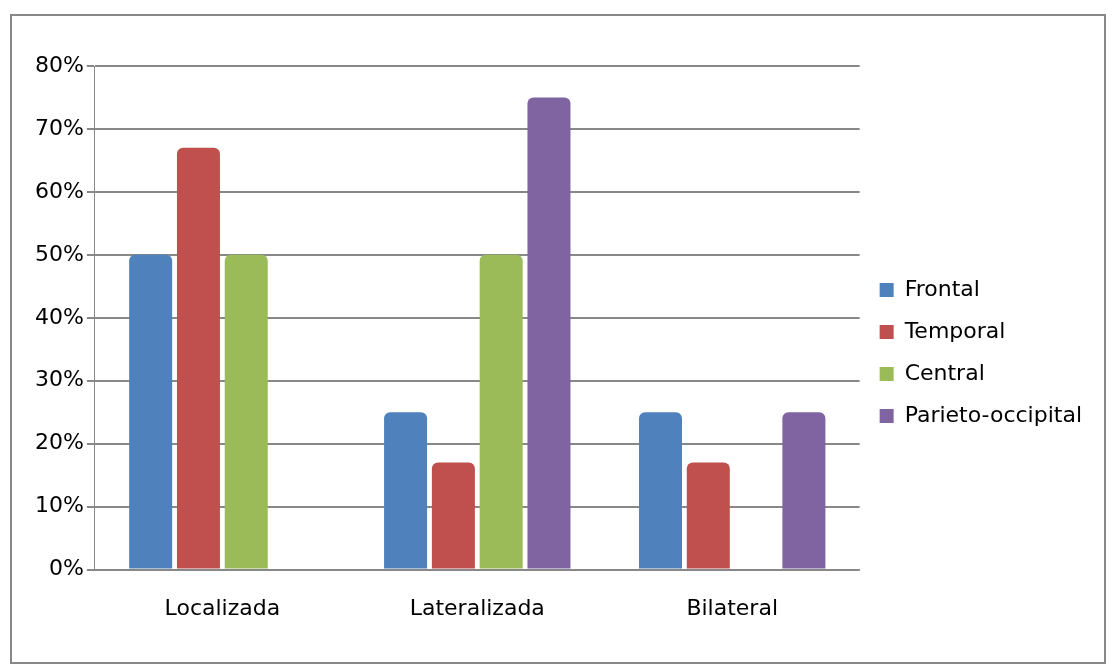 The image size is (1112, 670). What do you see at coordinates (59, 64) in the screenshot?
I see `y-tick-label: 80%` at bounding box center [59, 64].